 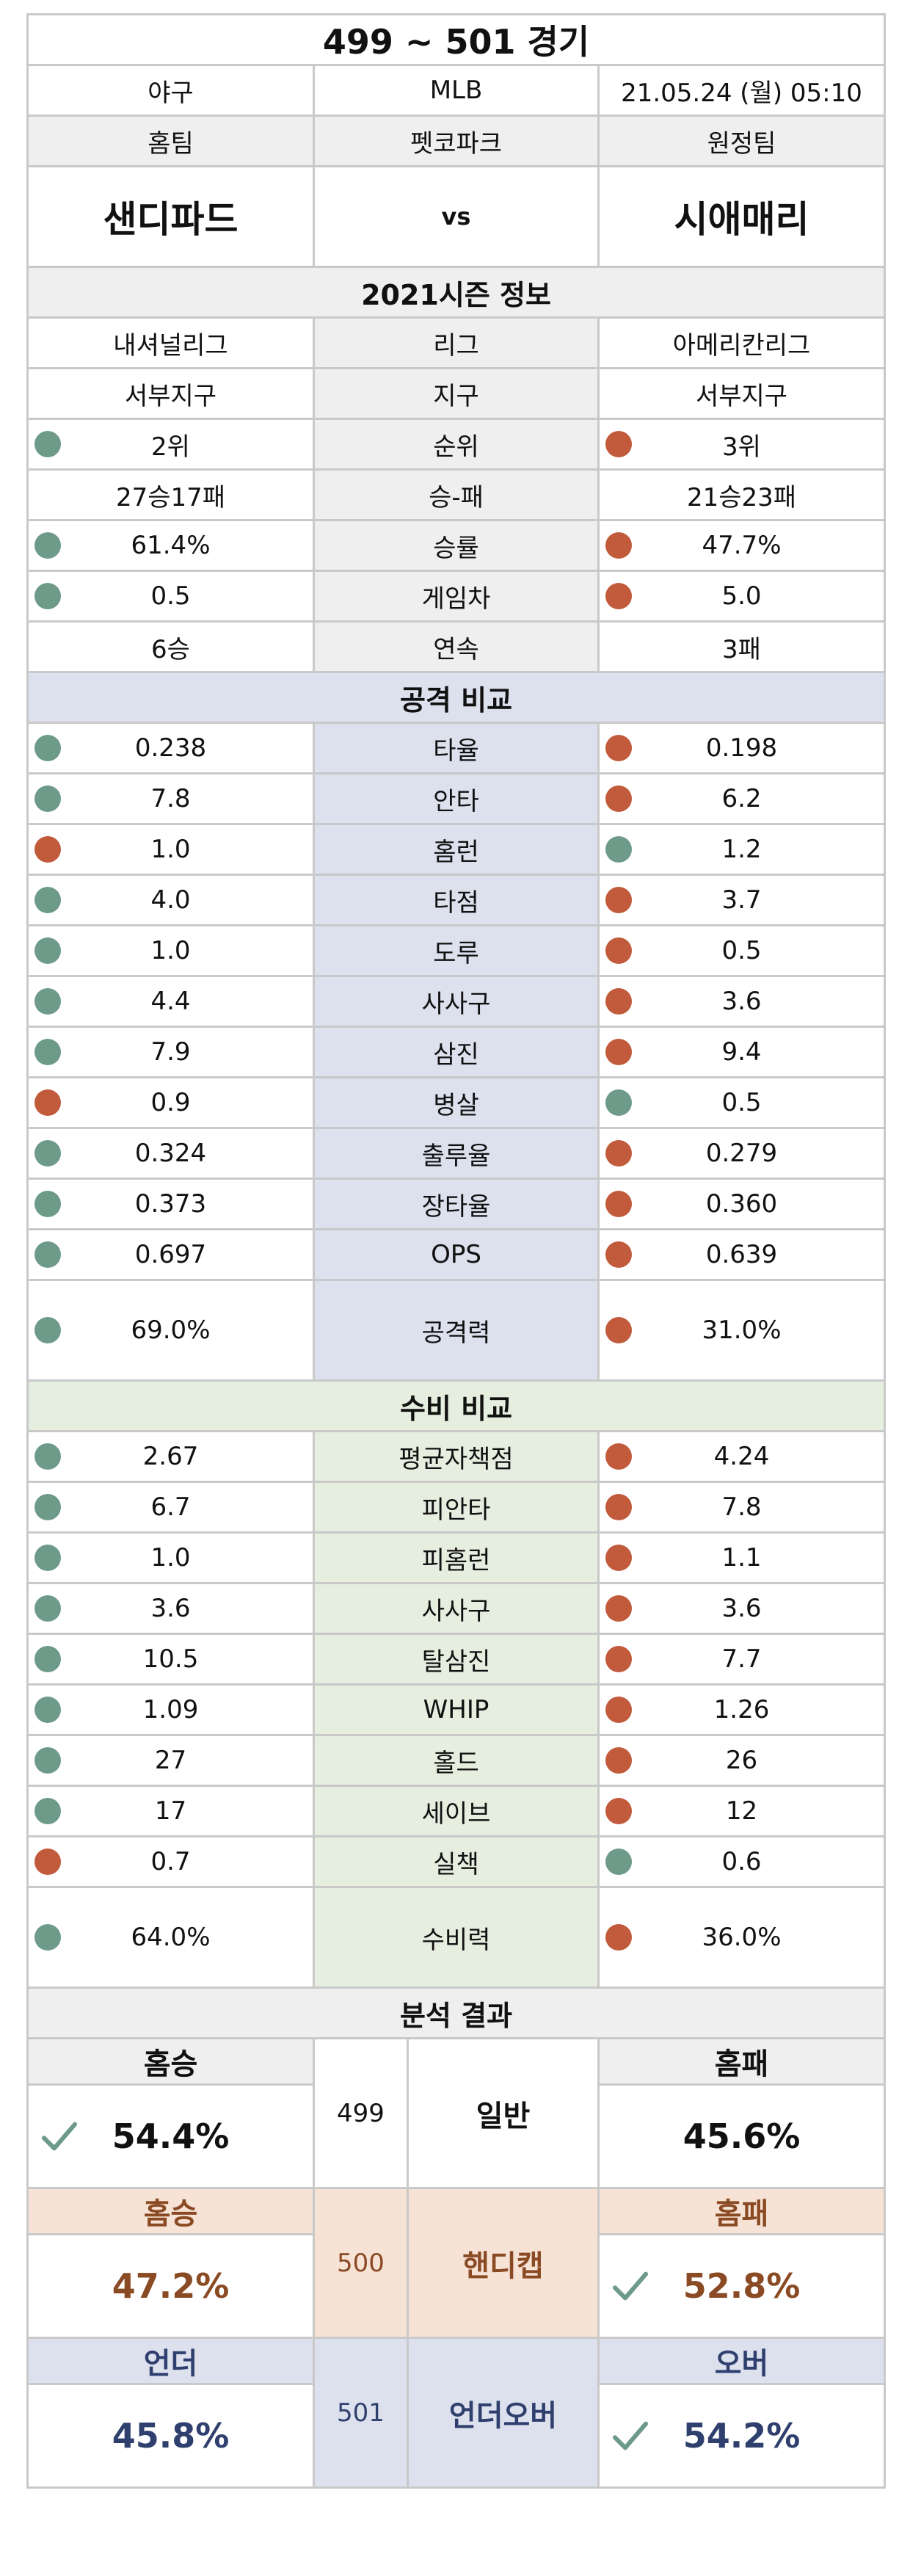 What do you see at coordinates (456, 40) in the screenshot?
I see `match-title: 499 ~ 501 경기` at bounding box center [456, 40].